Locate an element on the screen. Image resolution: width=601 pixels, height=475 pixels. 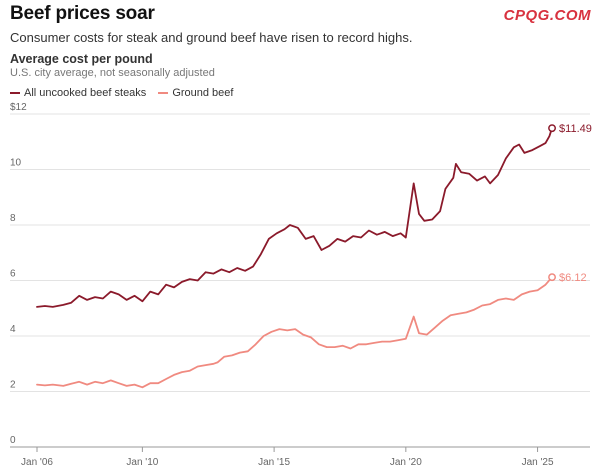
x-tick-label: Jan '10 is located at coordinates (142, 462).